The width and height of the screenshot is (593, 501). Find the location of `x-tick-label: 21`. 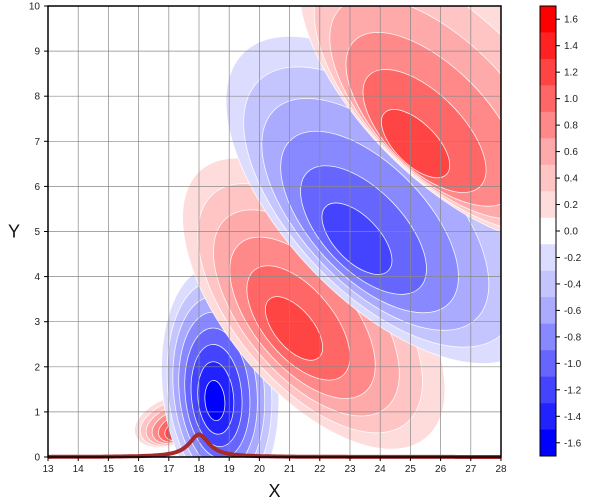

x-tick-label: 21 is located at coordinates (290, 469).